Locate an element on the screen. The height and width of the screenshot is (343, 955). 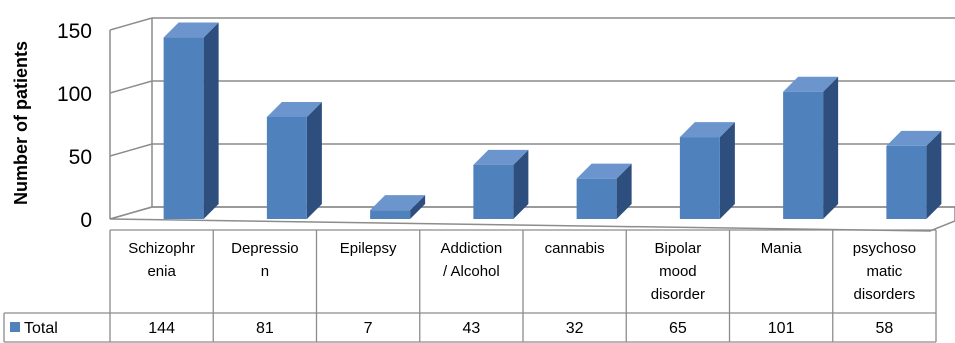
legend-key is located at coordinates (15, 327).